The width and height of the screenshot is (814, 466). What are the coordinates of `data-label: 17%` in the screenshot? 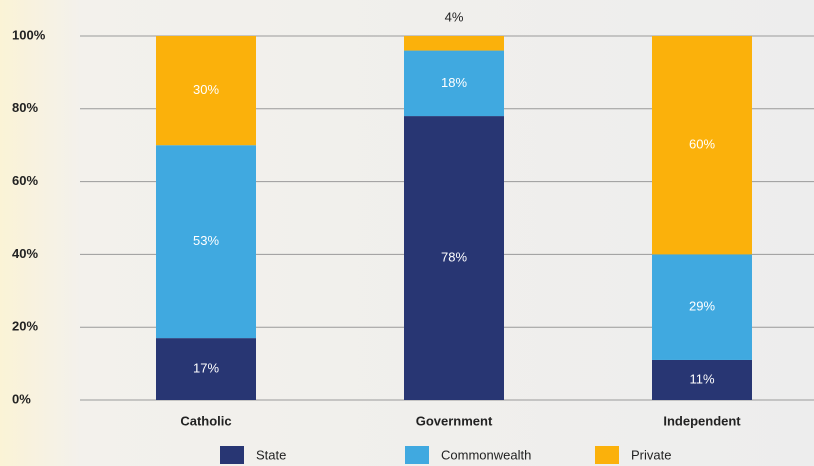 It's located at (206, 367).